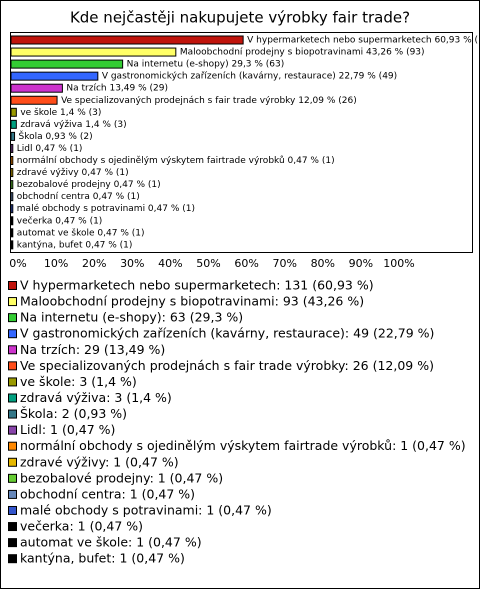  I want to click on legend-label: automat ve škole: 1 (0,47 %), so click(111, 542).